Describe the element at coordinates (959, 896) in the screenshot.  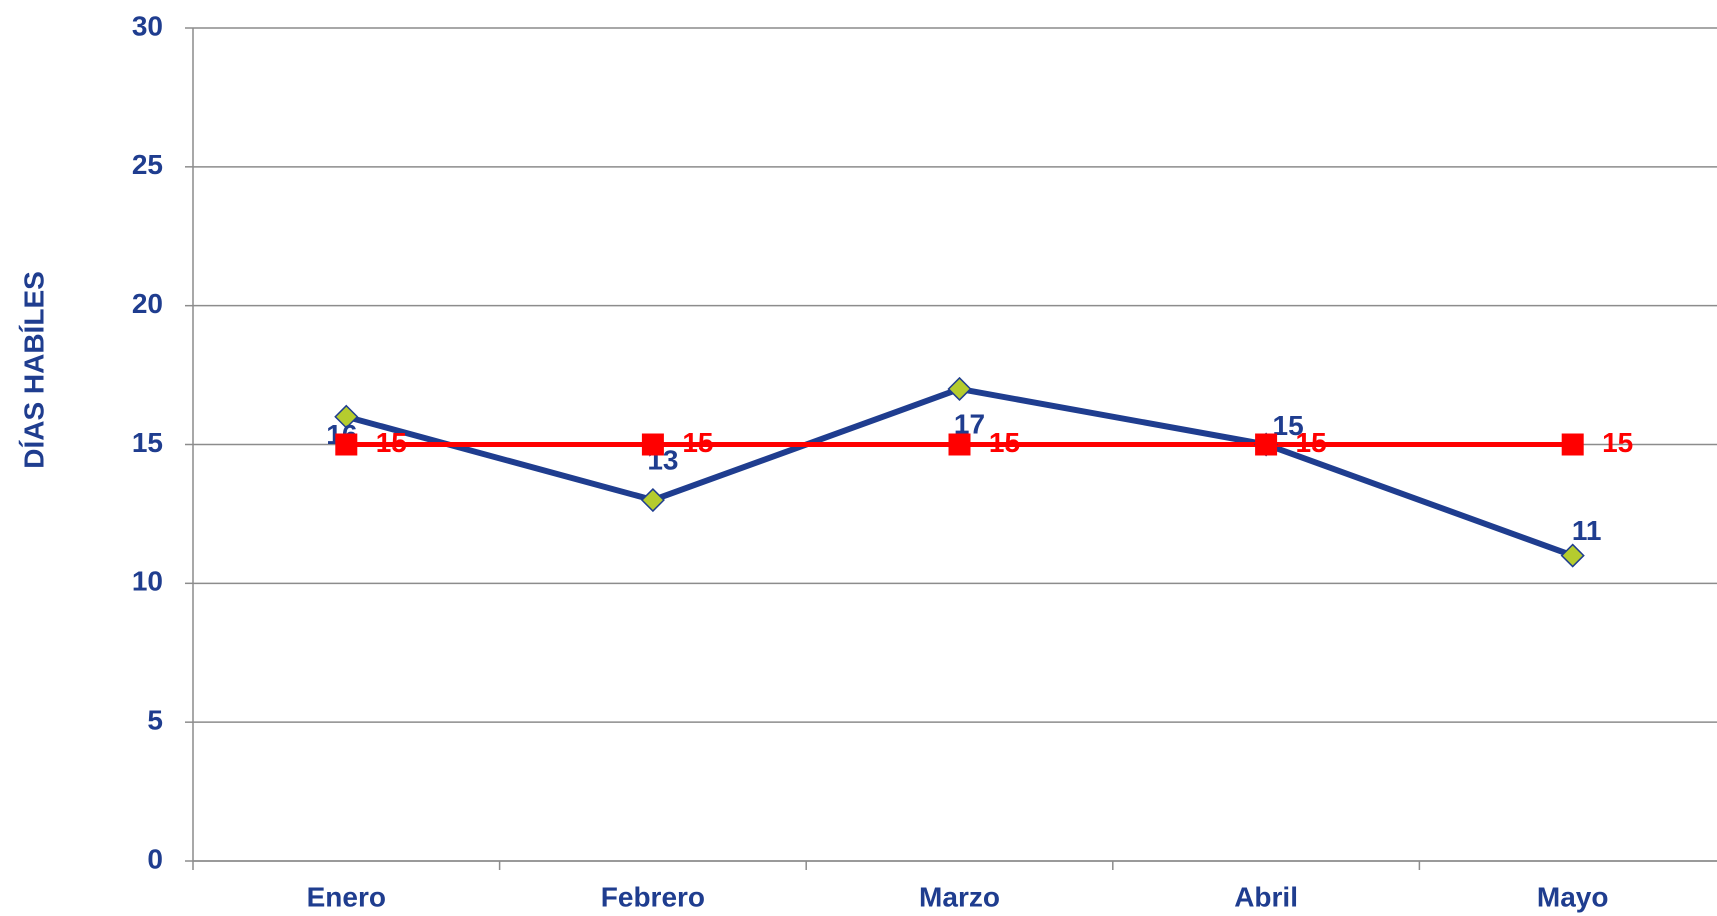
I see `x-tick-label: Marzo` at that location.